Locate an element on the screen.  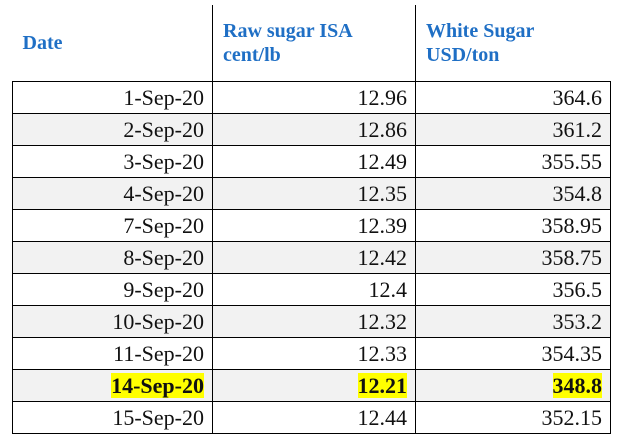
price-cell: 361.2 is located at coordinates (513, 129).